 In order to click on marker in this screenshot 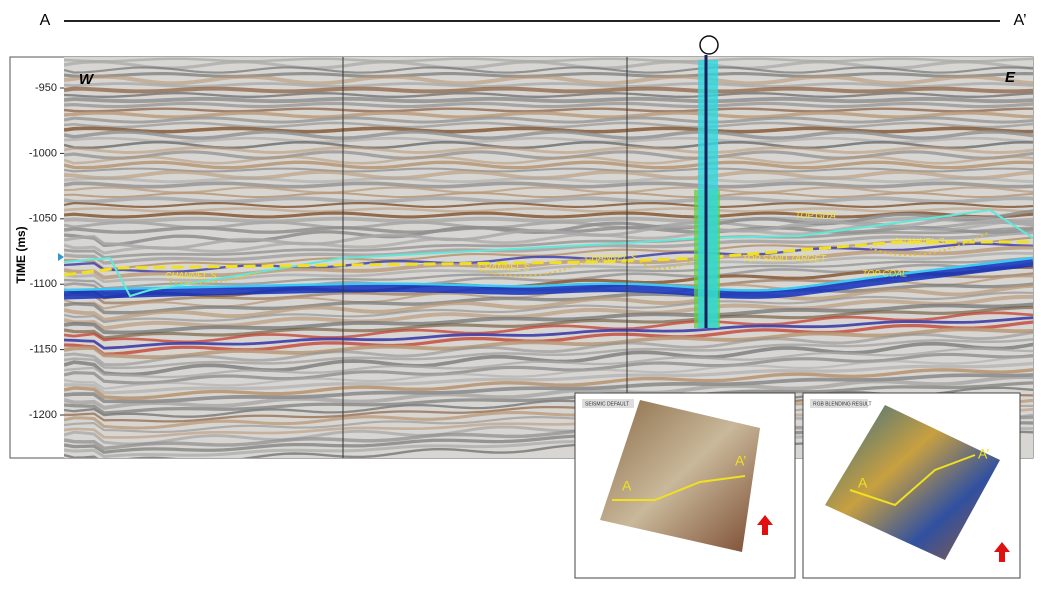, I will do `click(61, 257)`.